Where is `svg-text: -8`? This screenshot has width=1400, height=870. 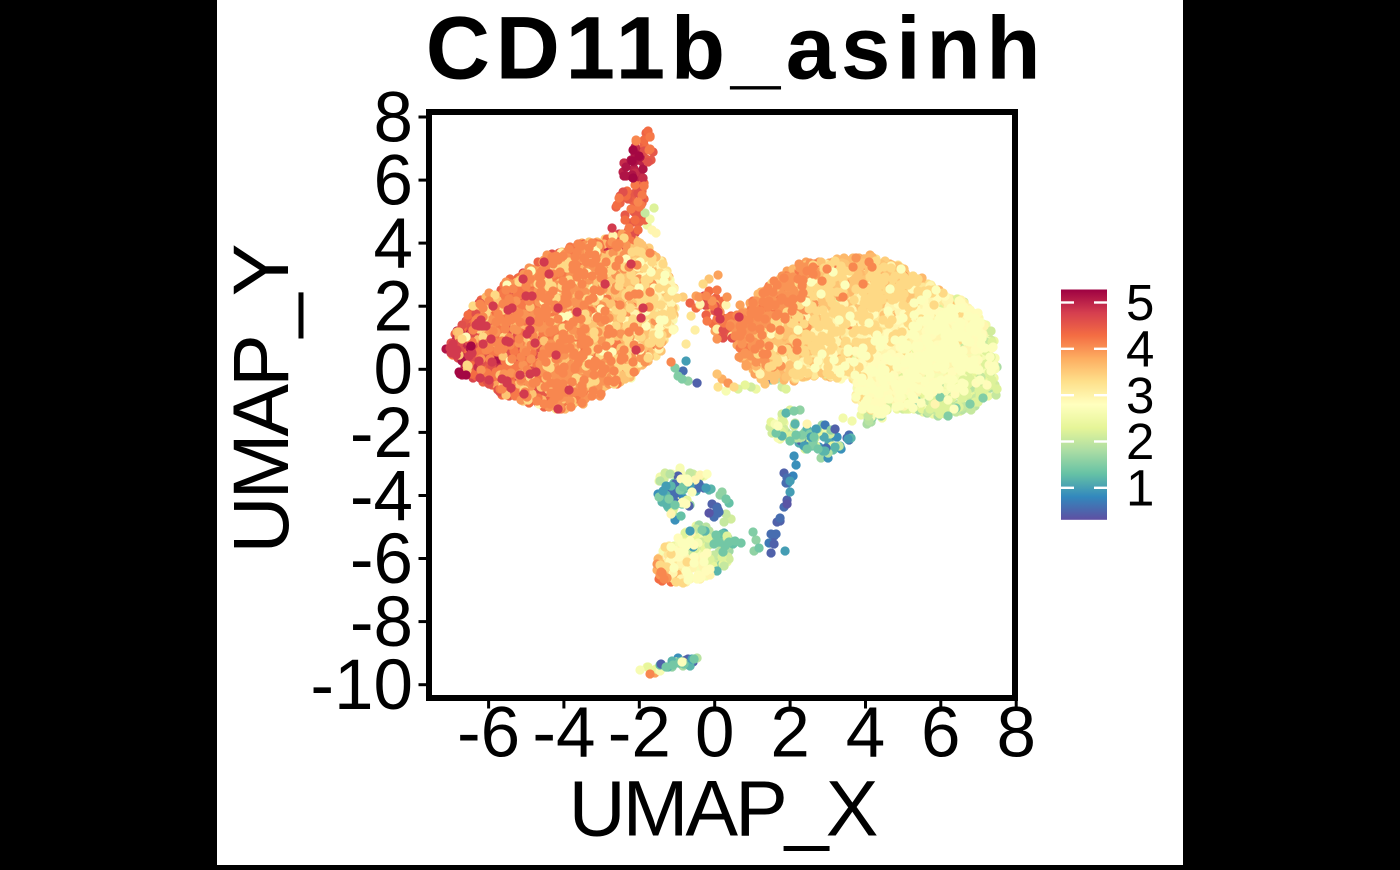 svg-text: -8 is located at coordinates (381, 622).